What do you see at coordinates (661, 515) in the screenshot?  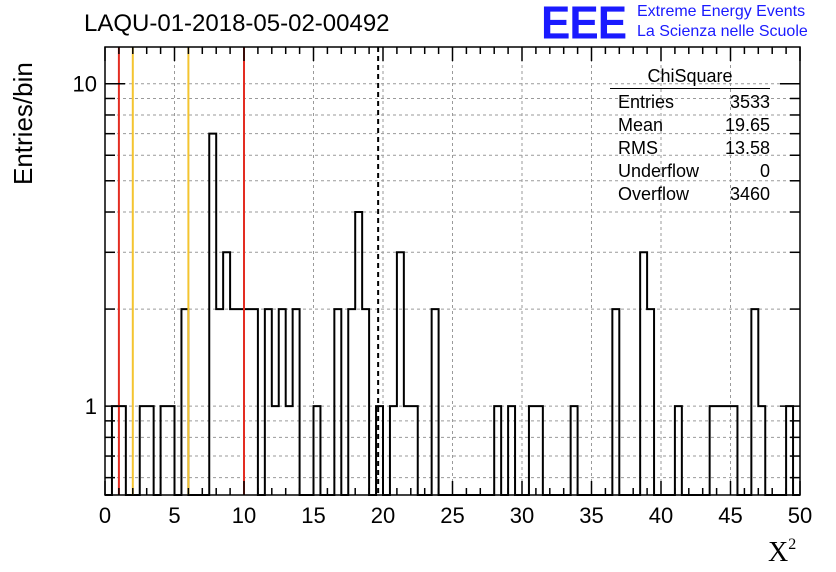 I see `x-tick-label: 40` at bounding box center [661, 515].